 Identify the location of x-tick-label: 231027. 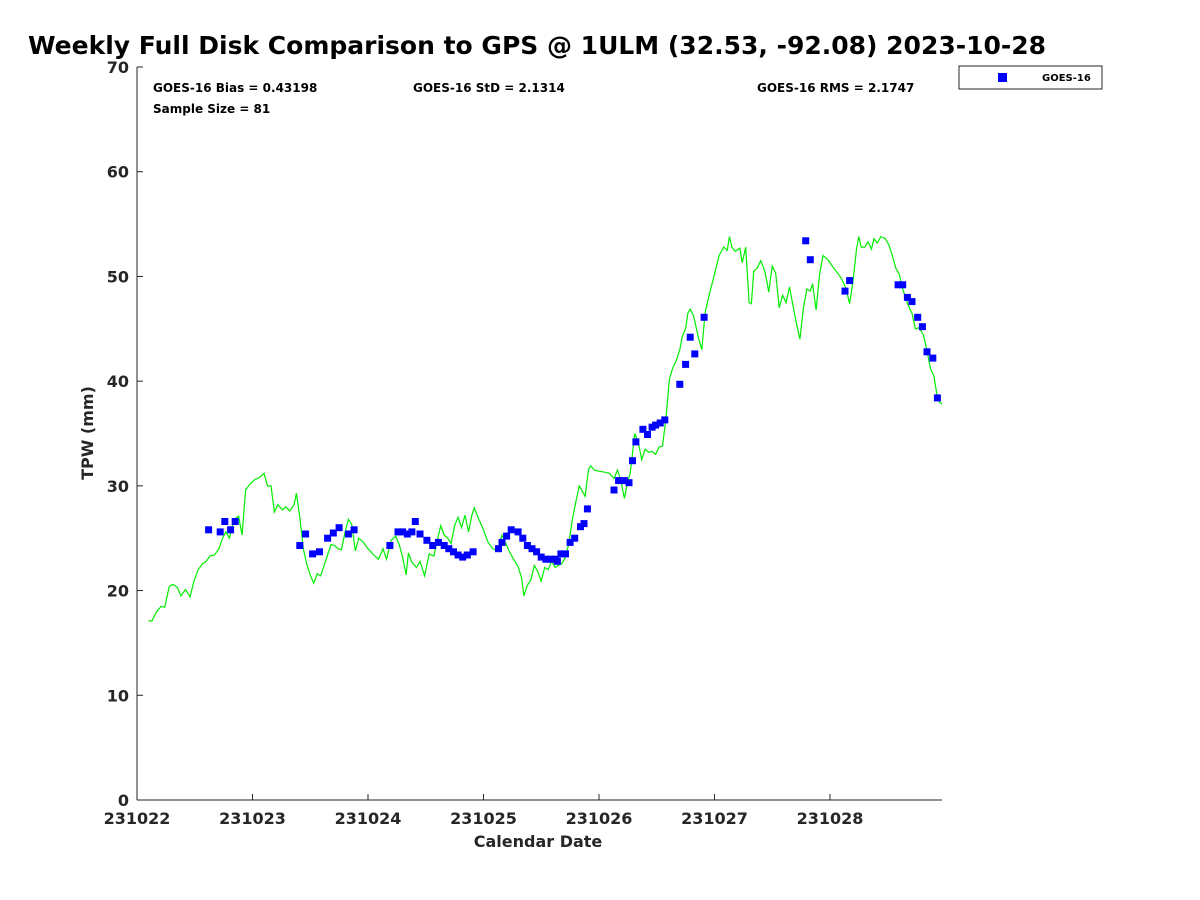
(714, 818).